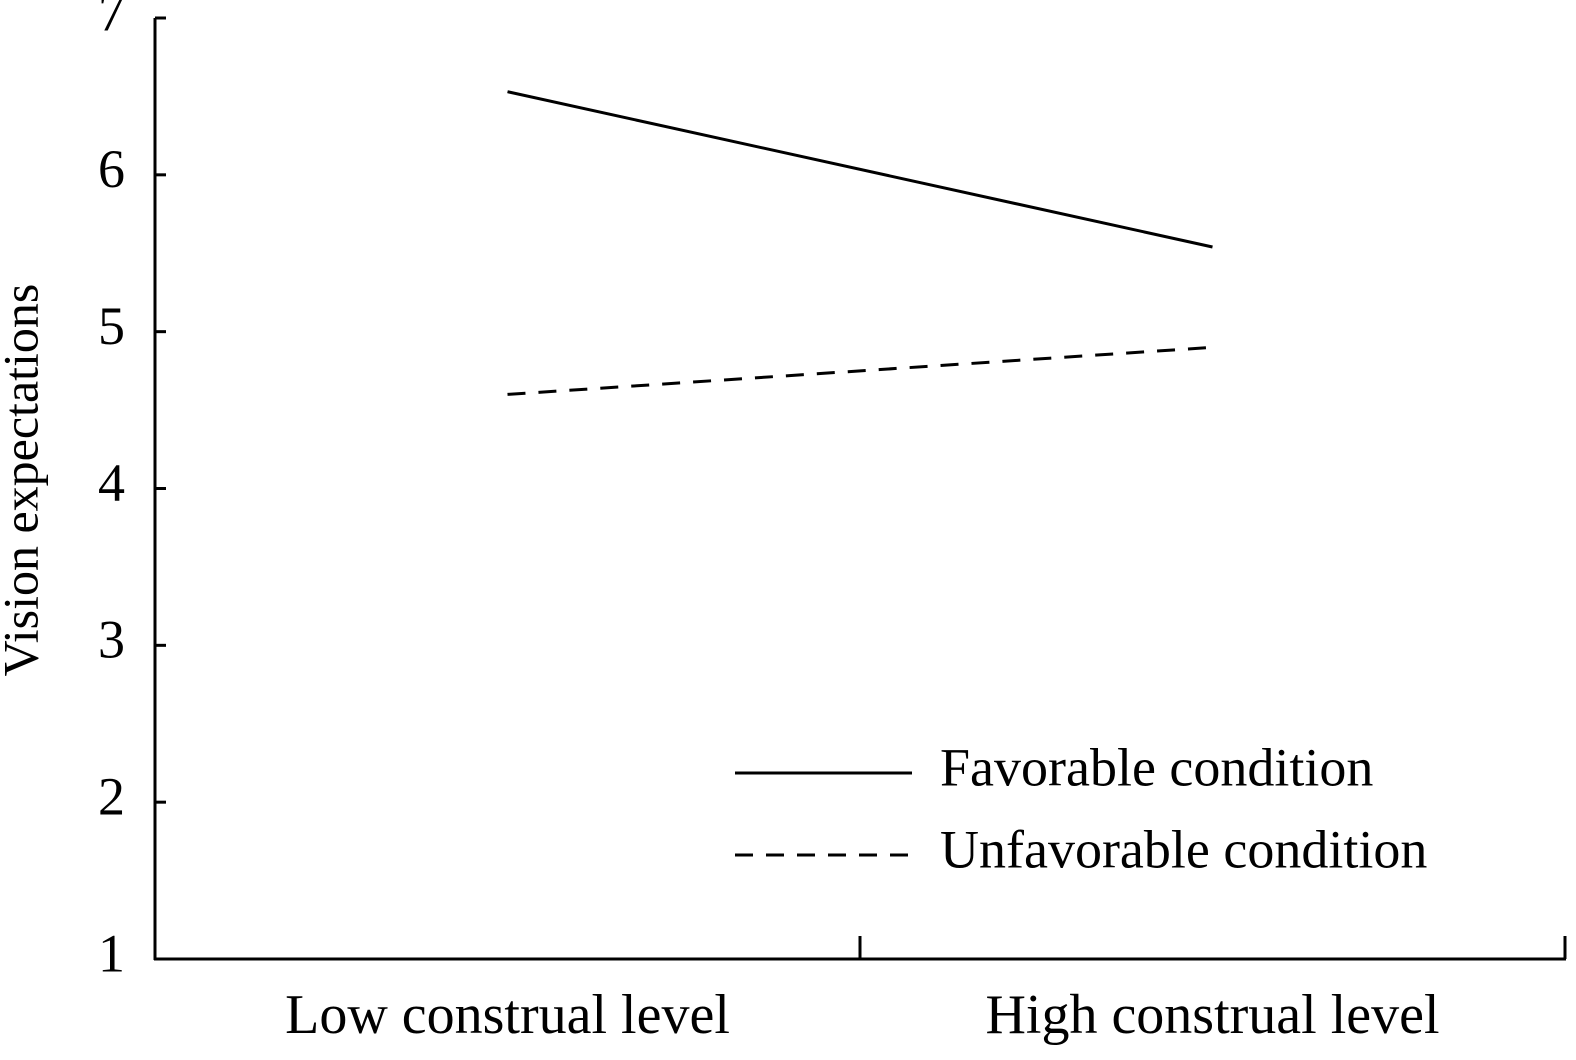  What do you see at coordinates (111, 483) in the screenshot?
I see `y-tick-label: 4` at bounding box center [111, 483].